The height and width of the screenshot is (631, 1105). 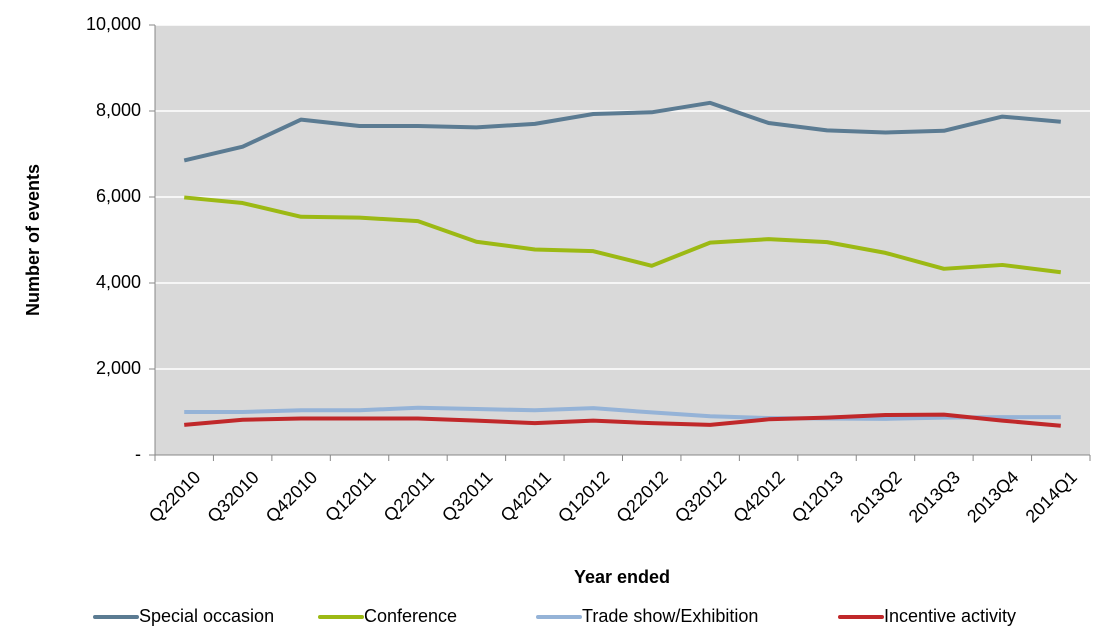 What do you see at coordinates (700, 496) in the screenshot?
I see `x-tick-label: Q32012` at bounding box center [700, 496].